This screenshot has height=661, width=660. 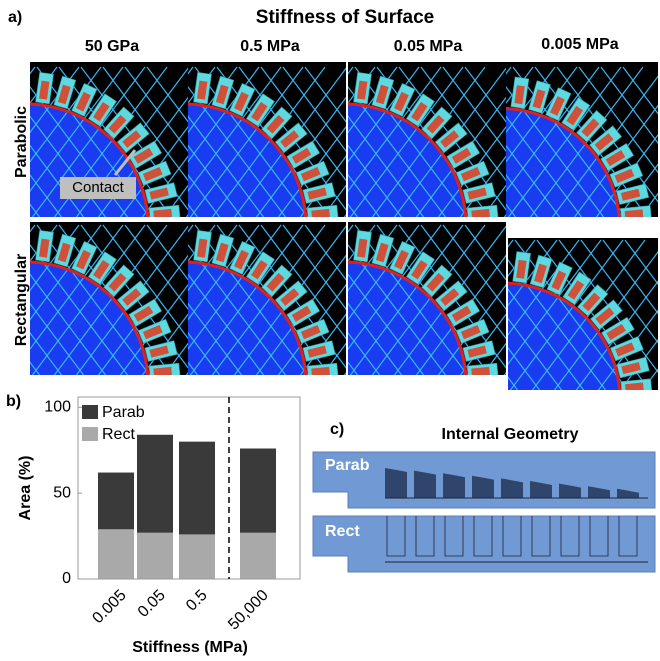 I want to click on plot-frame, so click(x=189, y=488).